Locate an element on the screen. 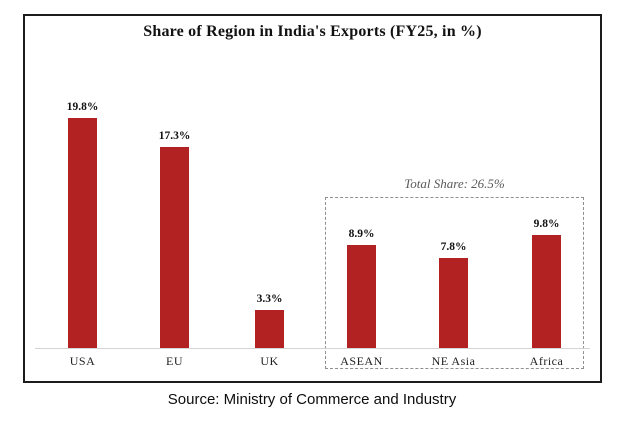 This screenshot has height=423, width=624. x-axis-line is located at coordinates (312, 348).